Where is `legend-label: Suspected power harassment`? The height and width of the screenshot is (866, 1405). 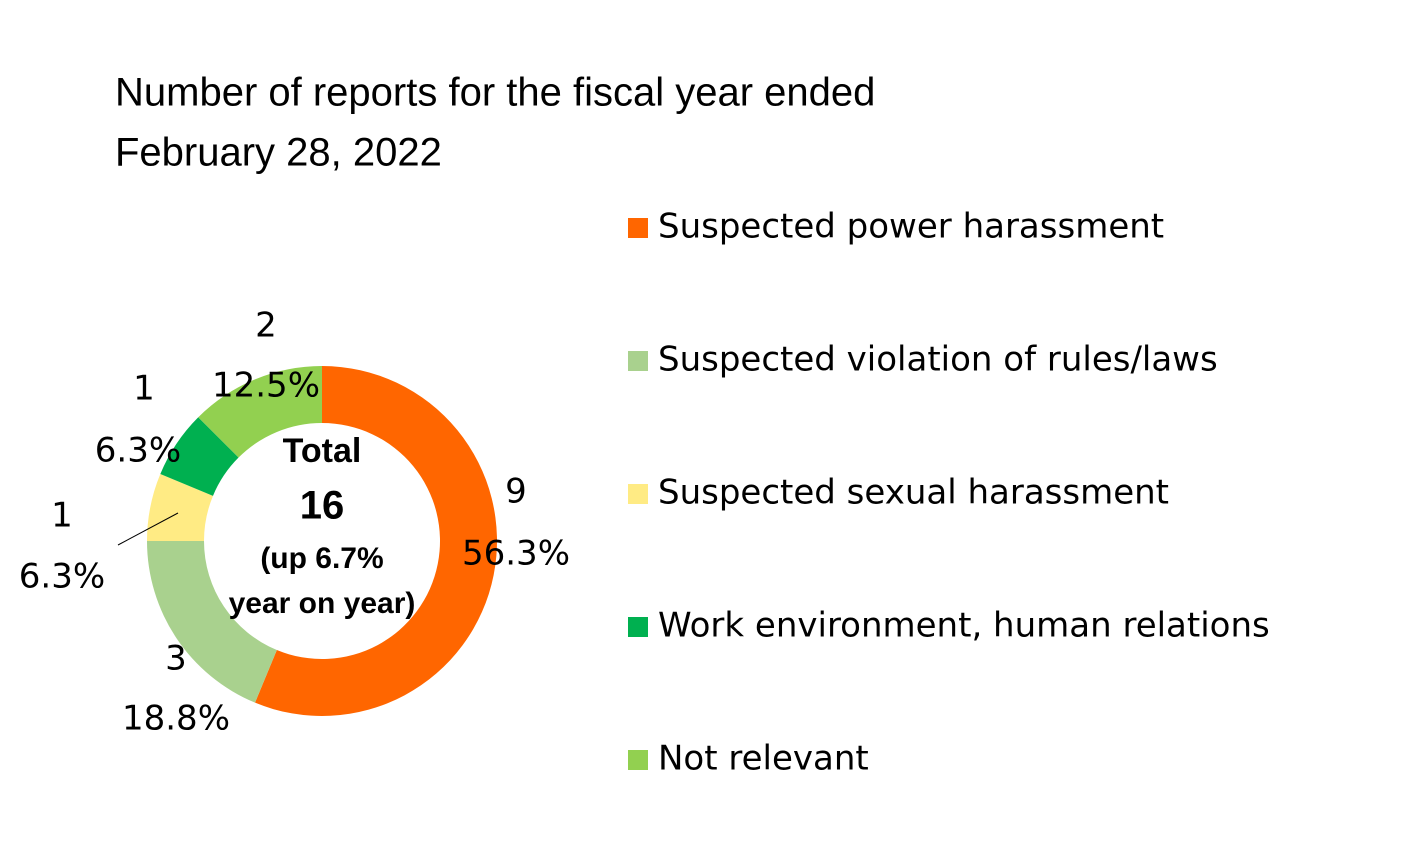
legend-label: Suspected power harassment is located at coordinates (911, 227).